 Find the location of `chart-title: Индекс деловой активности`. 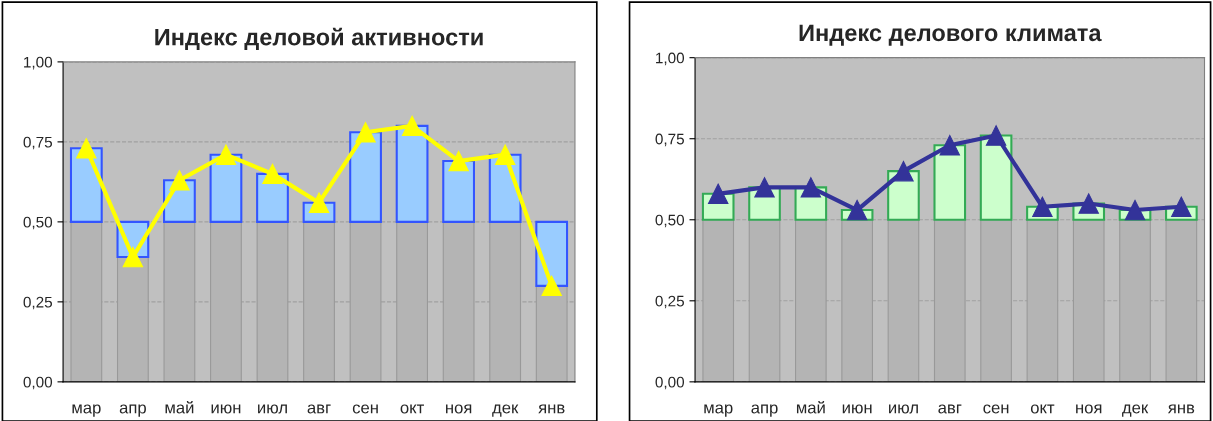

chart-title: Индекс деловой активности is located at coordinates (319, 38).